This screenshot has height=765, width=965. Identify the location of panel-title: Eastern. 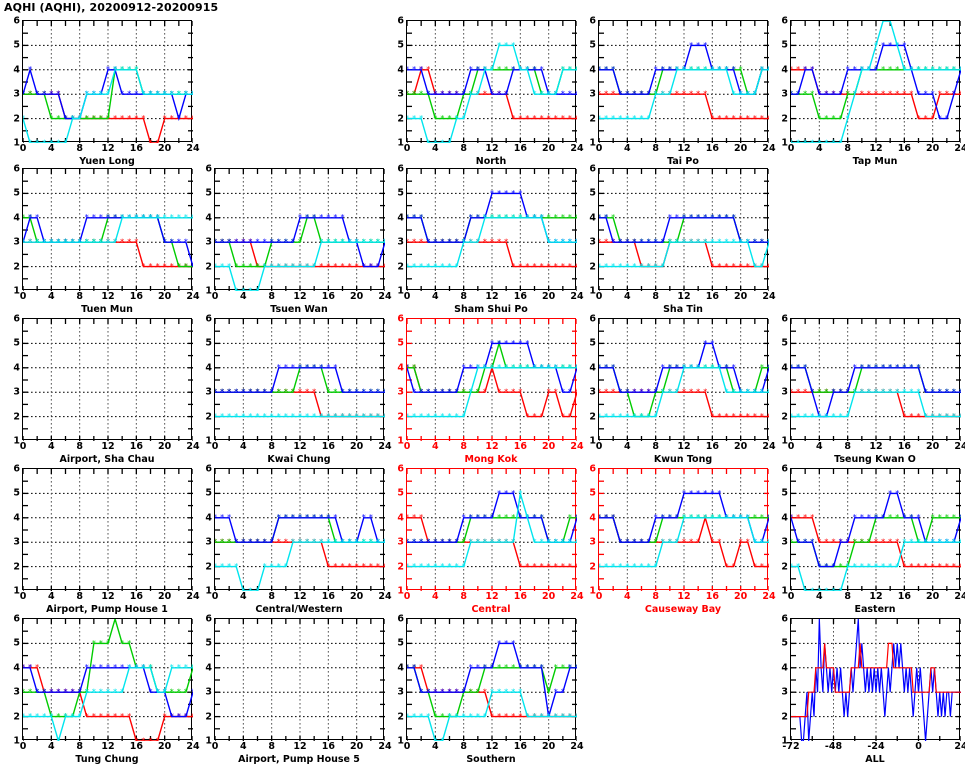
(875, 609).